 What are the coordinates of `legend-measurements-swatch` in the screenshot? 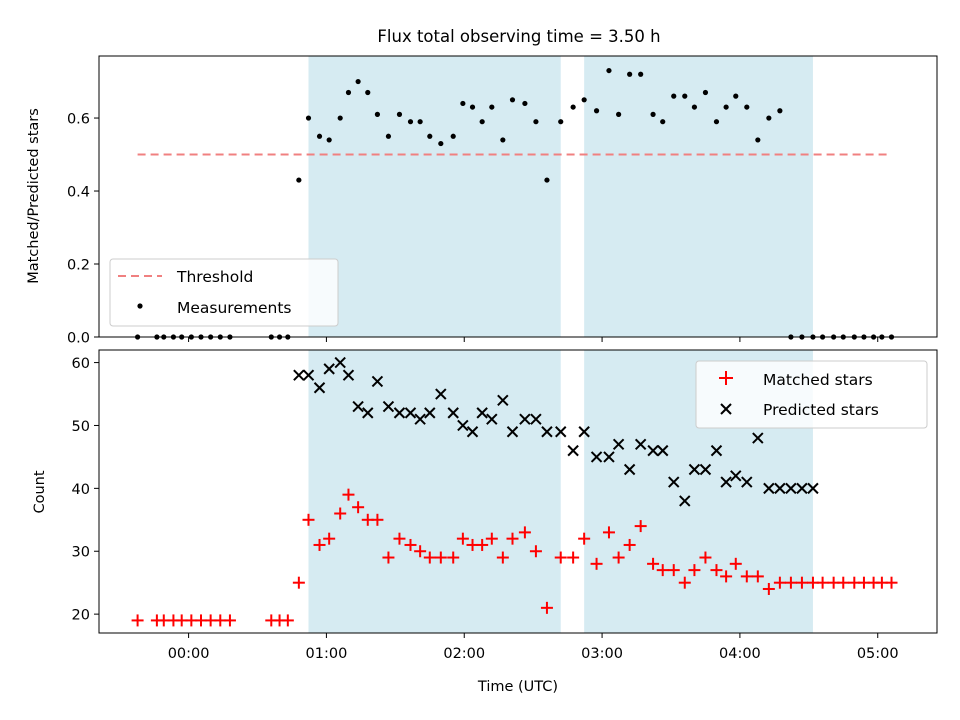 It's located at (140, 306).